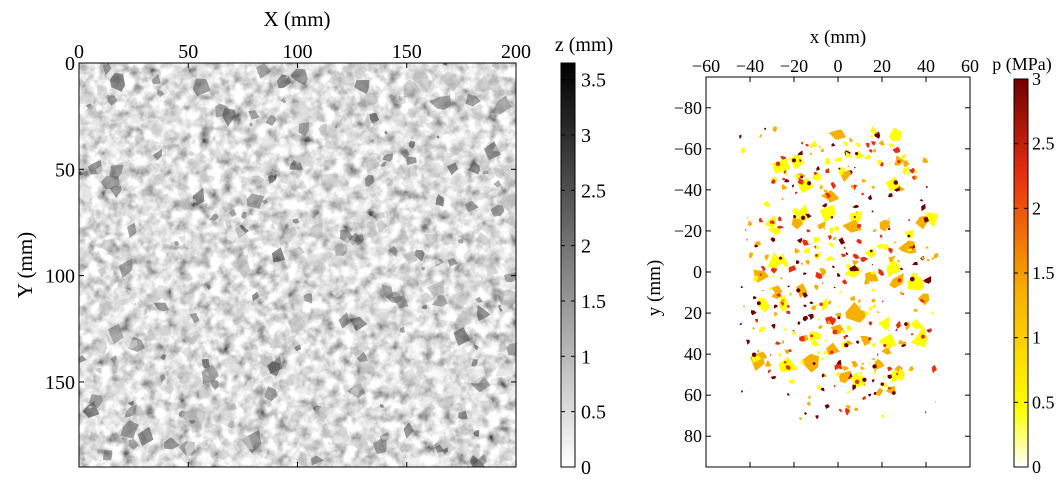  I want to click on pressure-map-image, so click(839, 273).